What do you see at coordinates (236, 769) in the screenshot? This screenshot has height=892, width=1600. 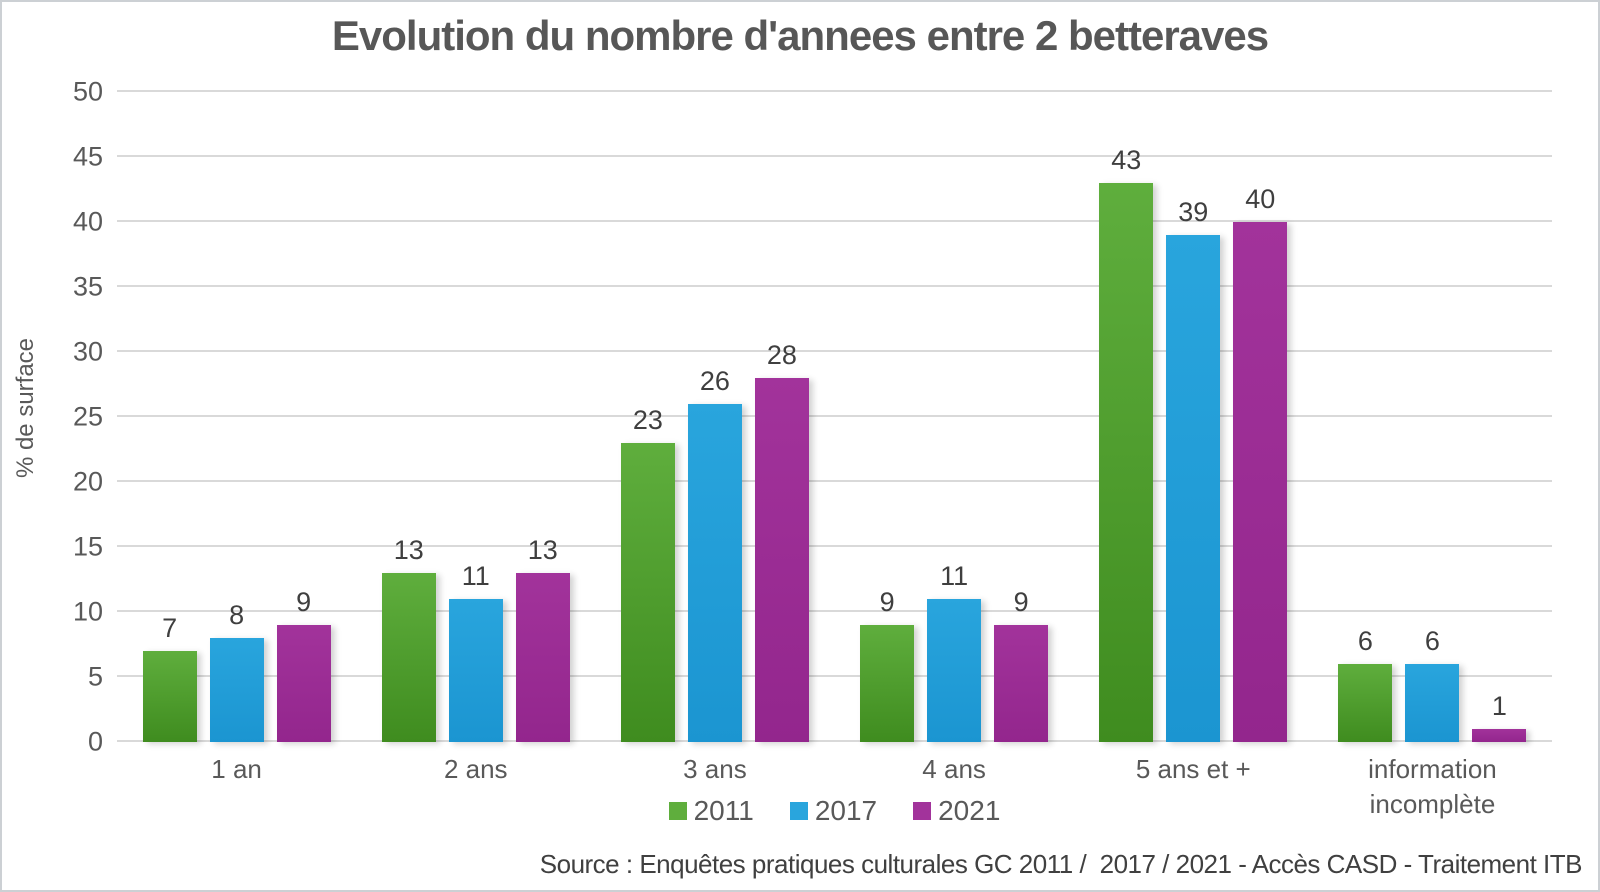 I see `category-label: 1 an` at bounding box center [236, 769].